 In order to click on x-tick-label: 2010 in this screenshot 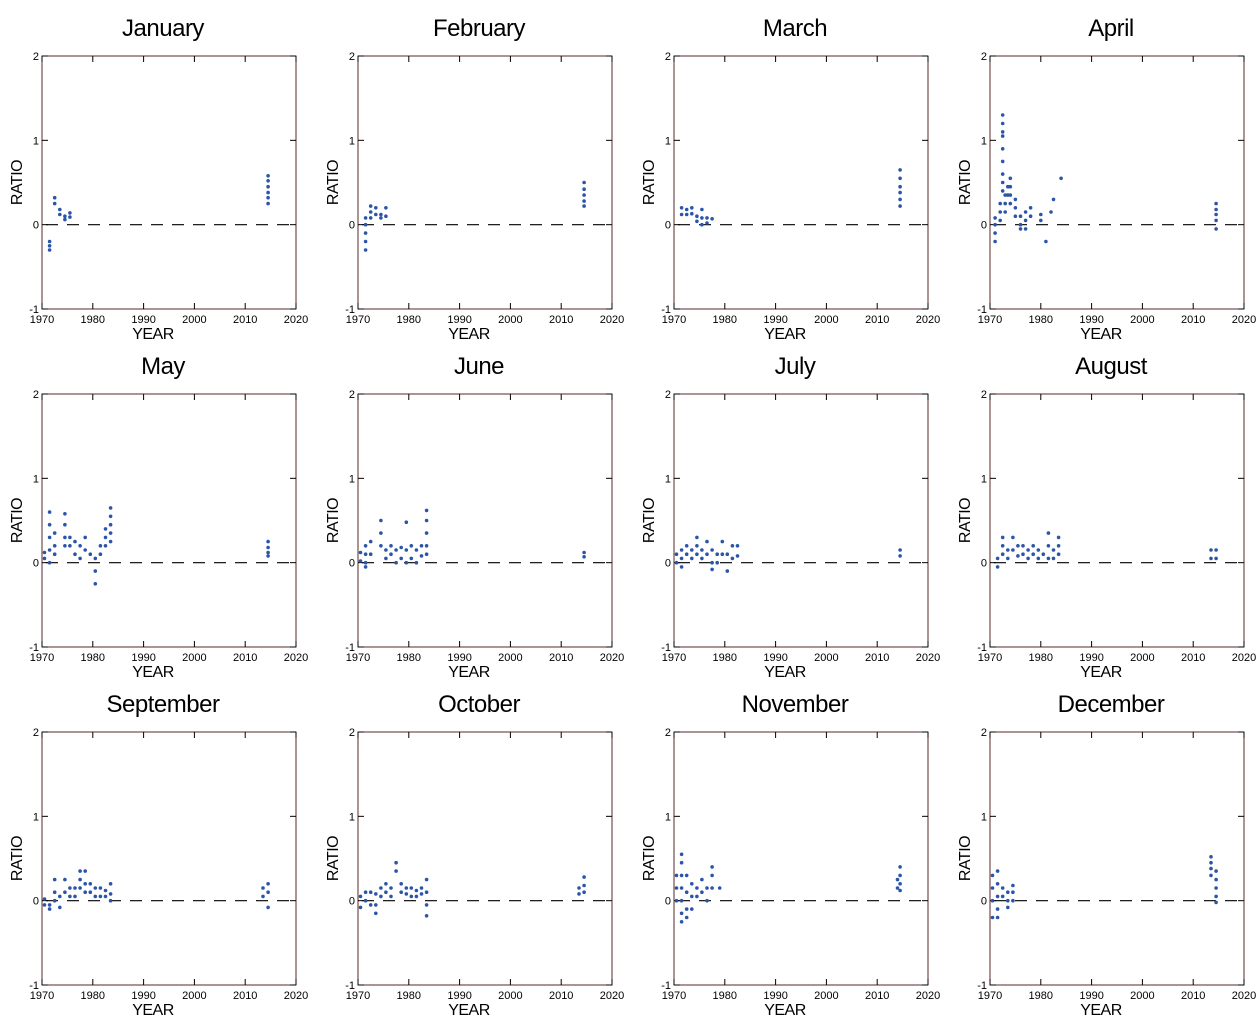, I will do `click(245, 996)`.